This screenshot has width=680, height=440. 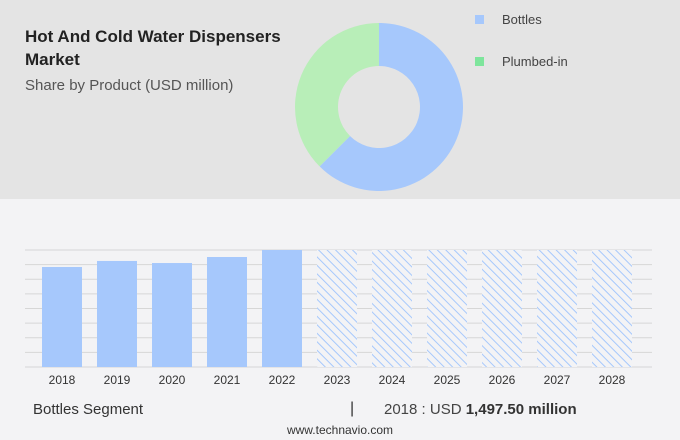 I want to click on bar-2022, so click(x=282, y=308).